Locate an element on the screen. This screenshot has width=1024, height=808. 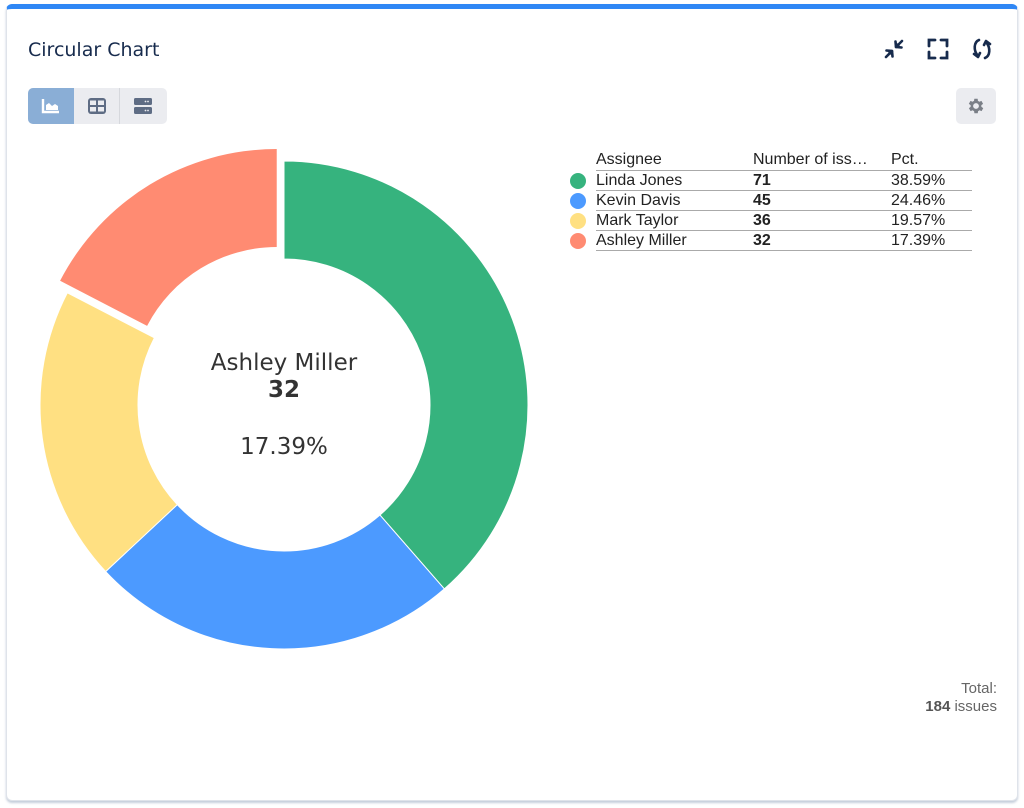
table-view-button is located at coordinates (97, 106).